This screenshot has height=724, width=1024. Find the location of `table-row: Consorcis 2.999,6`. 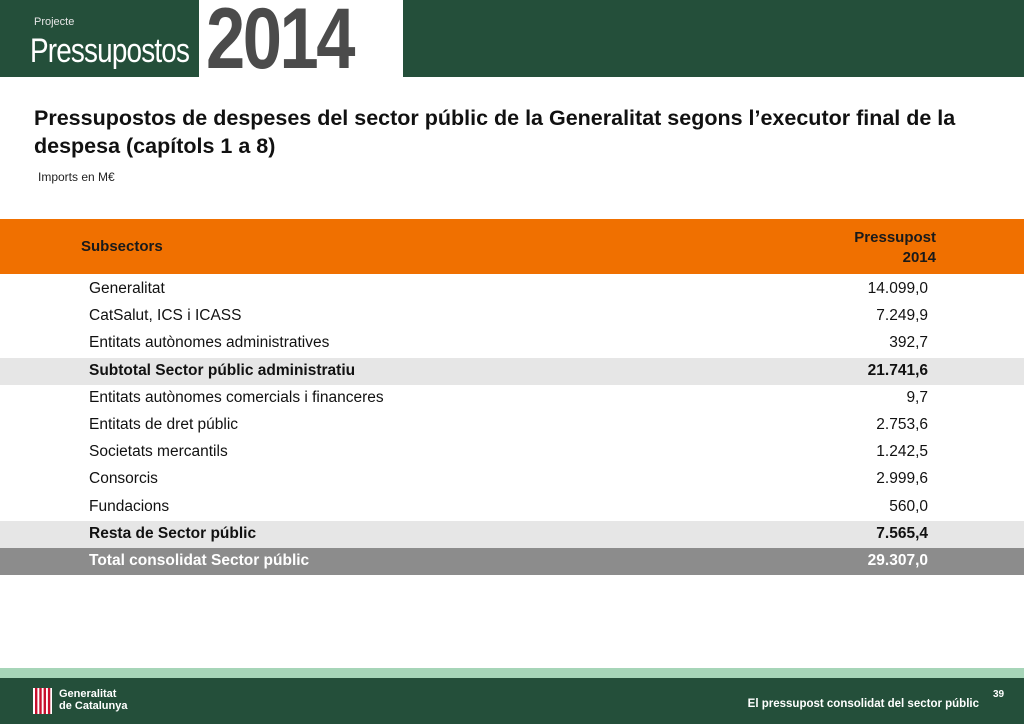

table-row: Consorcis 2.999,6 is located at coordinates (512, 479).